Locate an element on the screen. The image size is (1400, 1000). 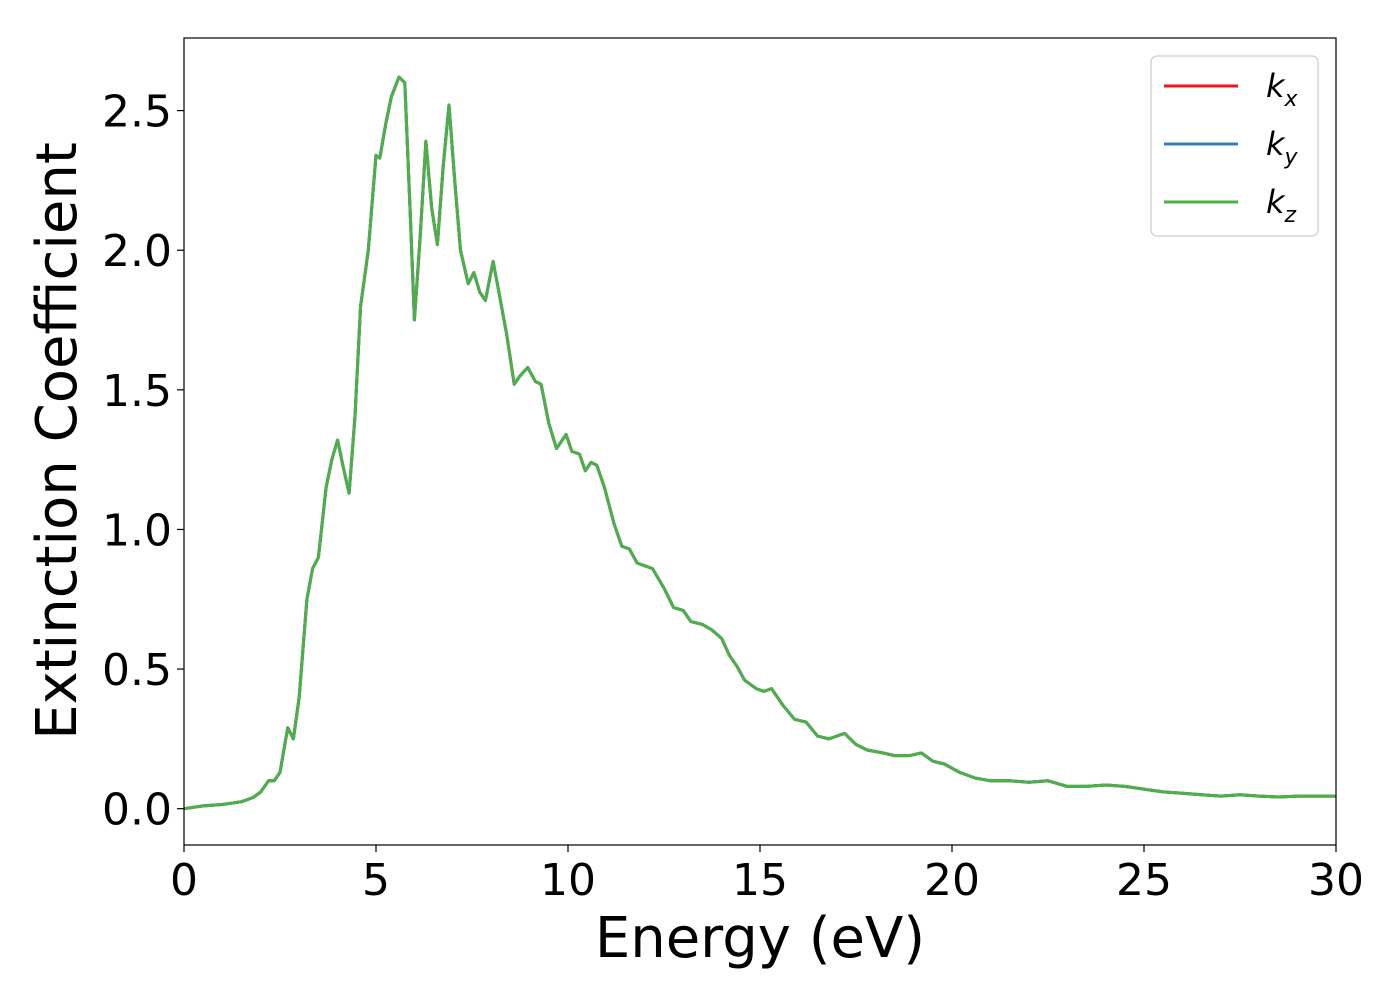
x-tick-label: 5 is located at coordinates (376, 880).